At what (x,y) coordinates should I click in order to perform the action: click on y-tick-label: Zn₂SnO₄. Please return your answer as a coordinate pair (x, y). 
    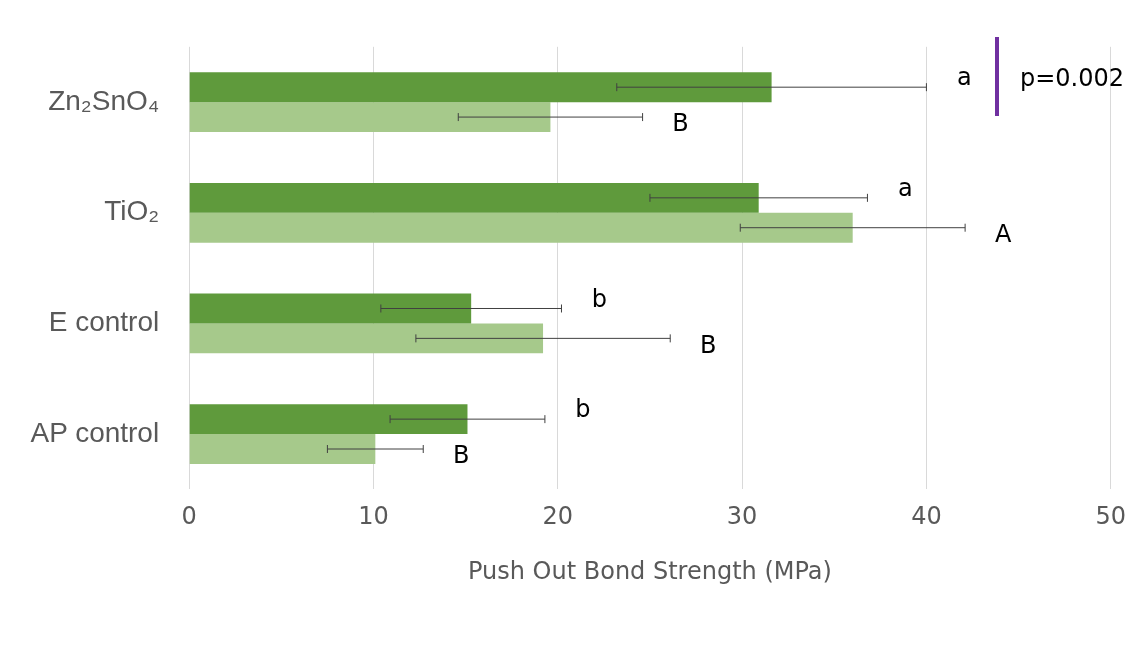
    Looking at the image, I should click on (104, 100).